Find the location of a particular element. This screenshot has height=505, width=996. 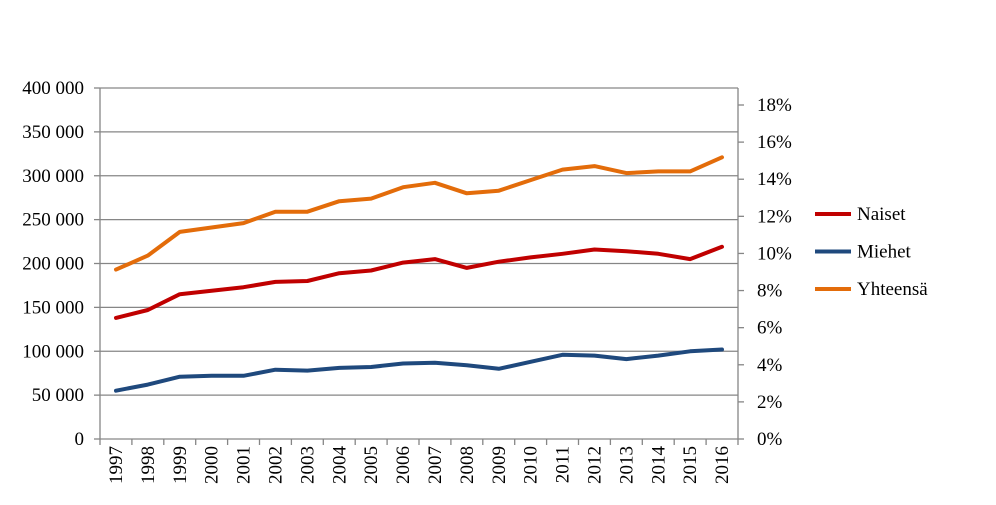

y-tick-label: 350 000 is located at coordinates (53, 132).